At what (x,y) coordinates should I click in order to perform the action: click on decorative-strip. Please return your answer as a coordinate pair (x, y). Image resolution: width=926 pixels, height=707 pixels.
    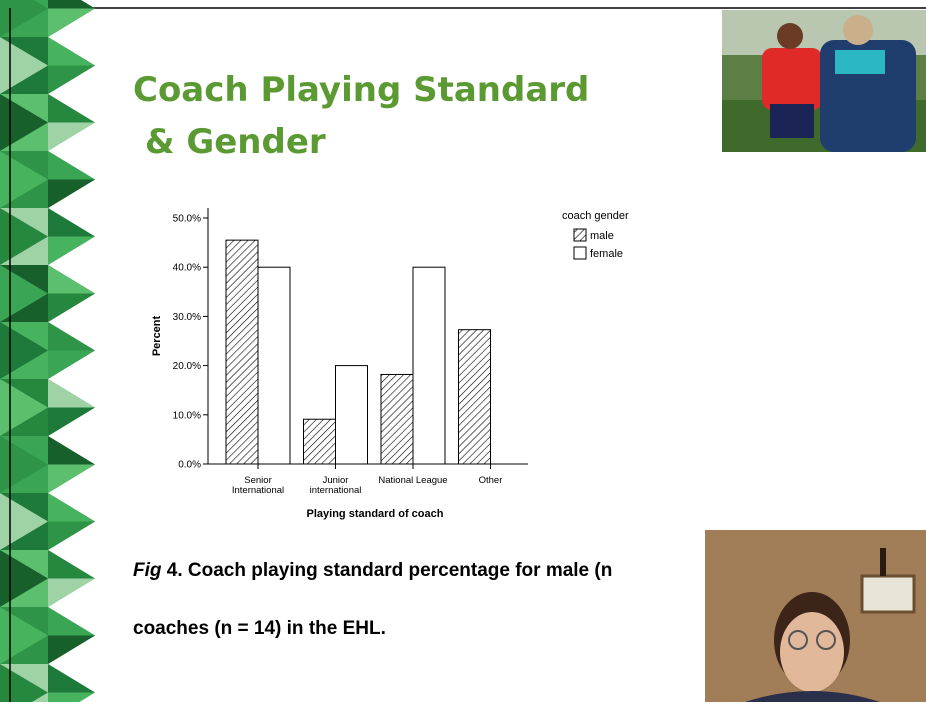
    Looking at the image, I should click on (47, 351).